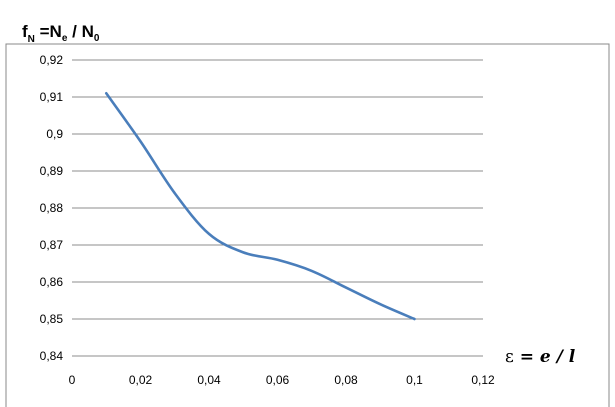 The height and width of the screenshot is (407, 615). Describe the element at coordinates (141, 380) in the screenshot. I see `x-tick-label: 0,02` at that location.